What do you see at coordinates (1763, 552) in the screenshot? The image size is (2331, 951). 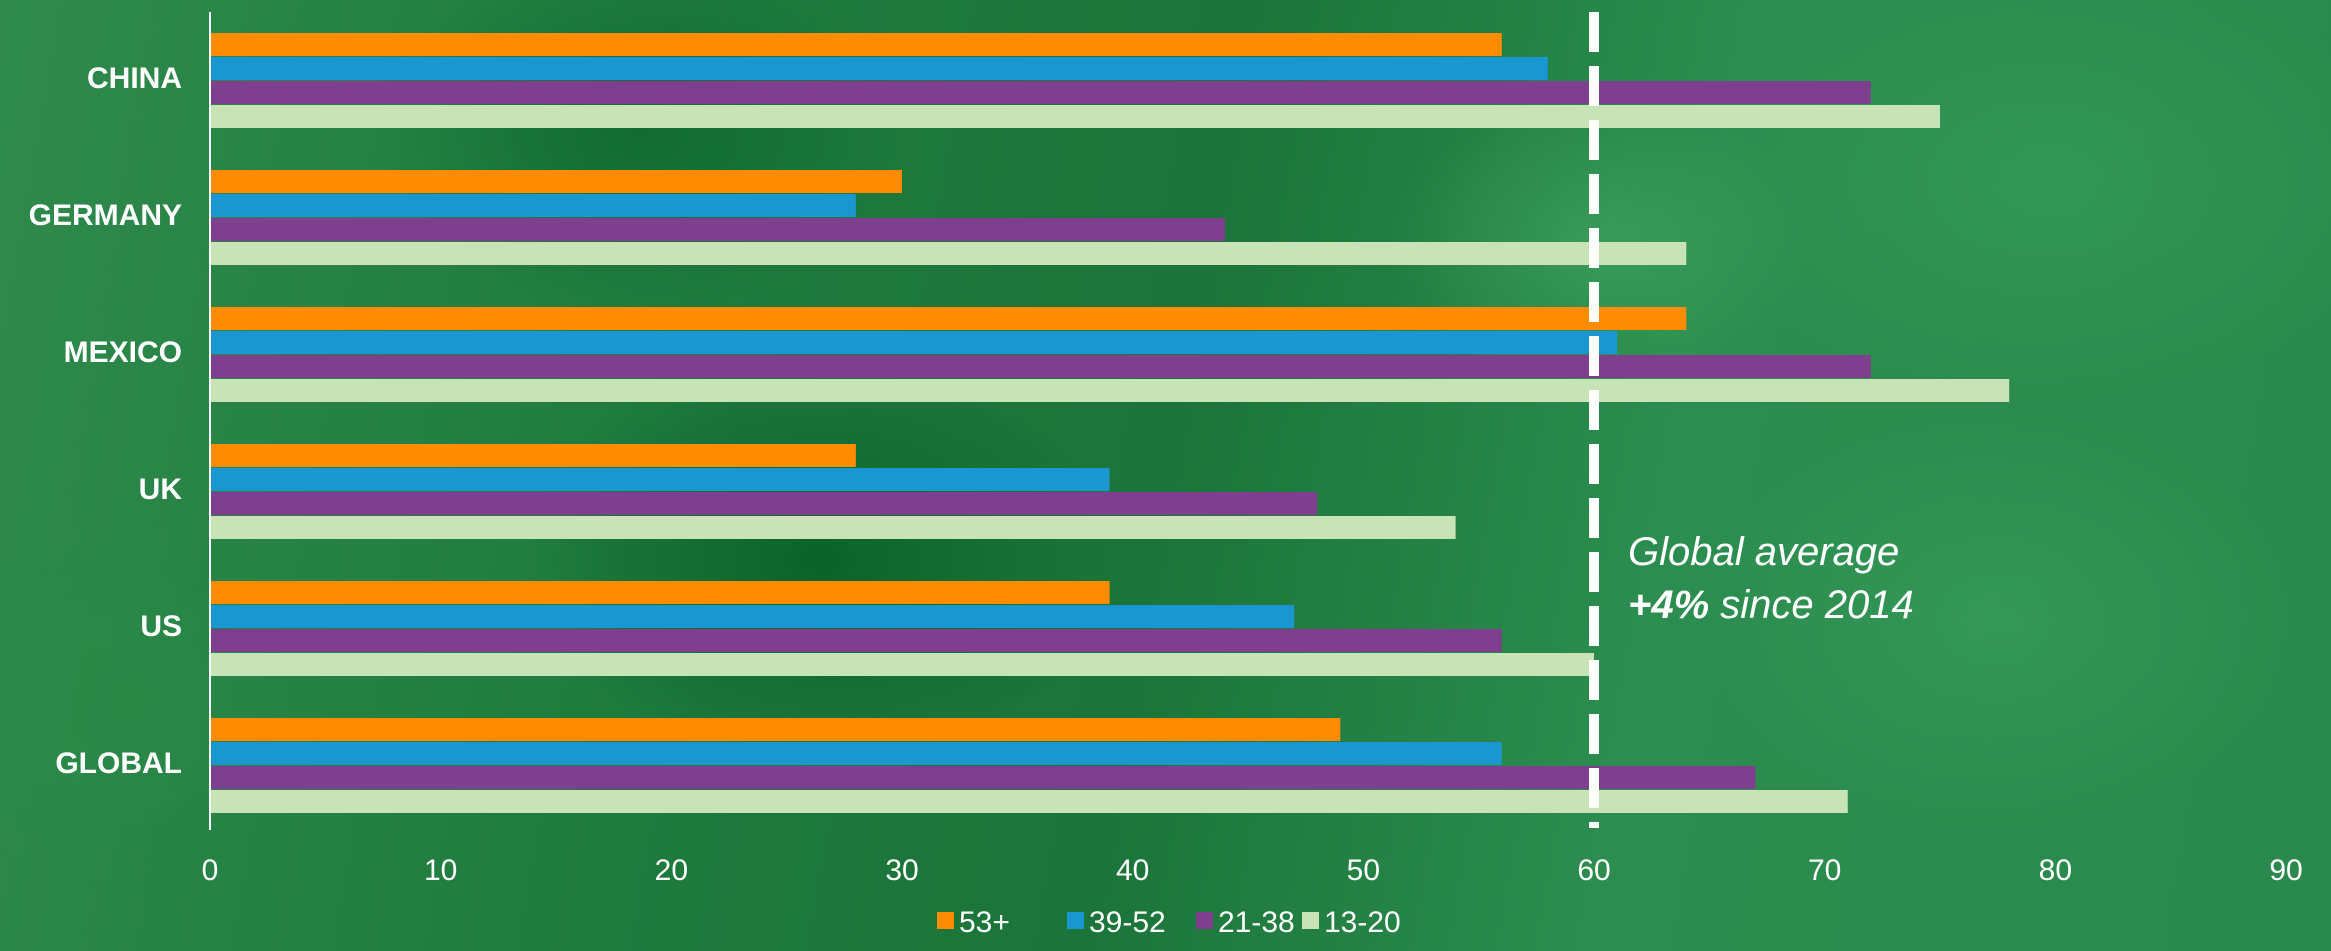 I see `annotation-line-1: Global average` at bounding box center [1763, 552].